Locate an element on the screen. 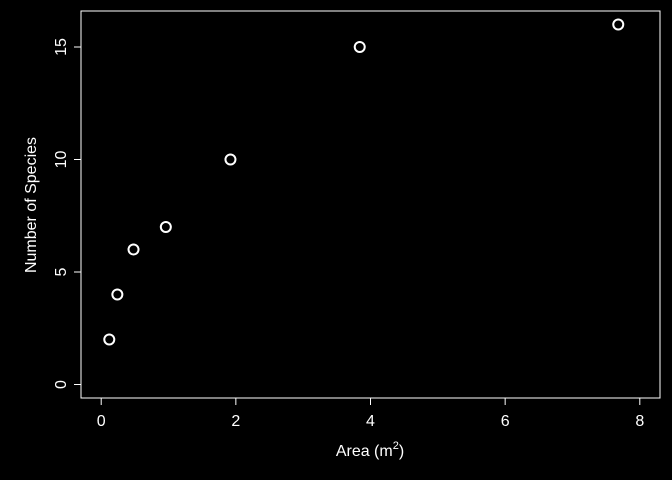 Image resolution: width=672 pixels, height=480 pixels. y-tick-label: 10 is located at coordinates (61, 160).